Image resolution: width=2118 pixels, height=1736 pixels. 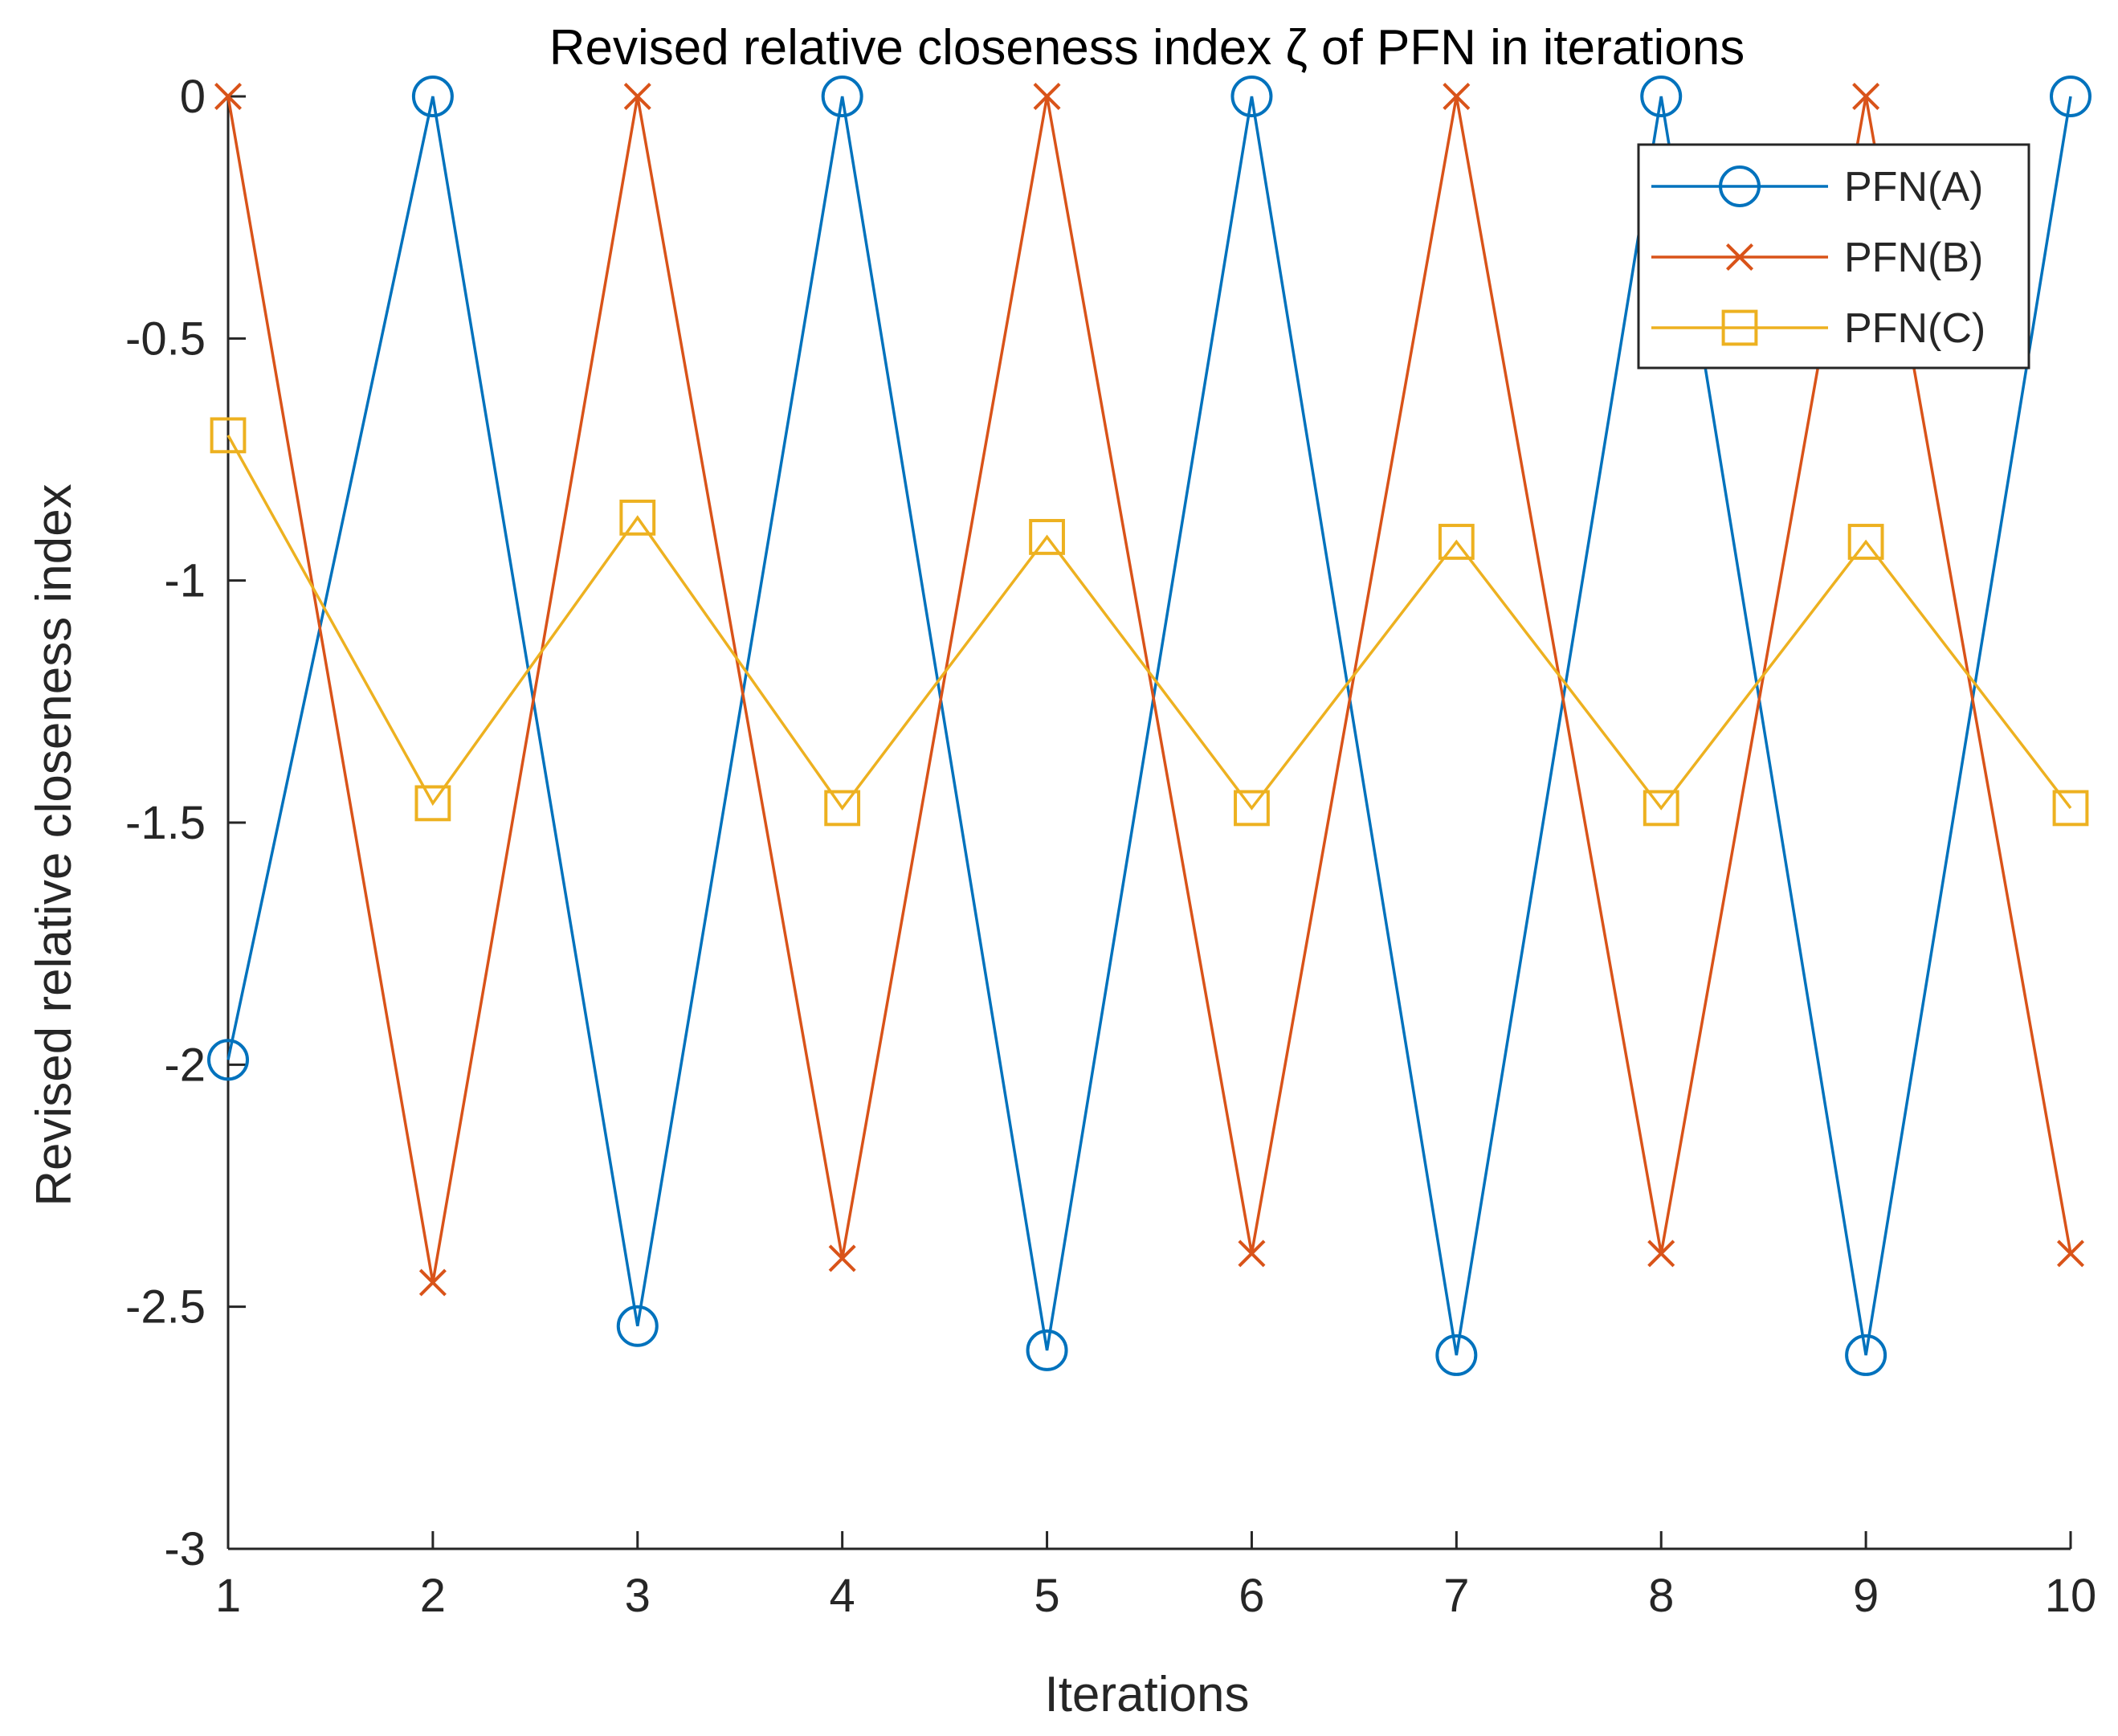 I want to click on y-tick-label: -1, so click(x=185, y=581).